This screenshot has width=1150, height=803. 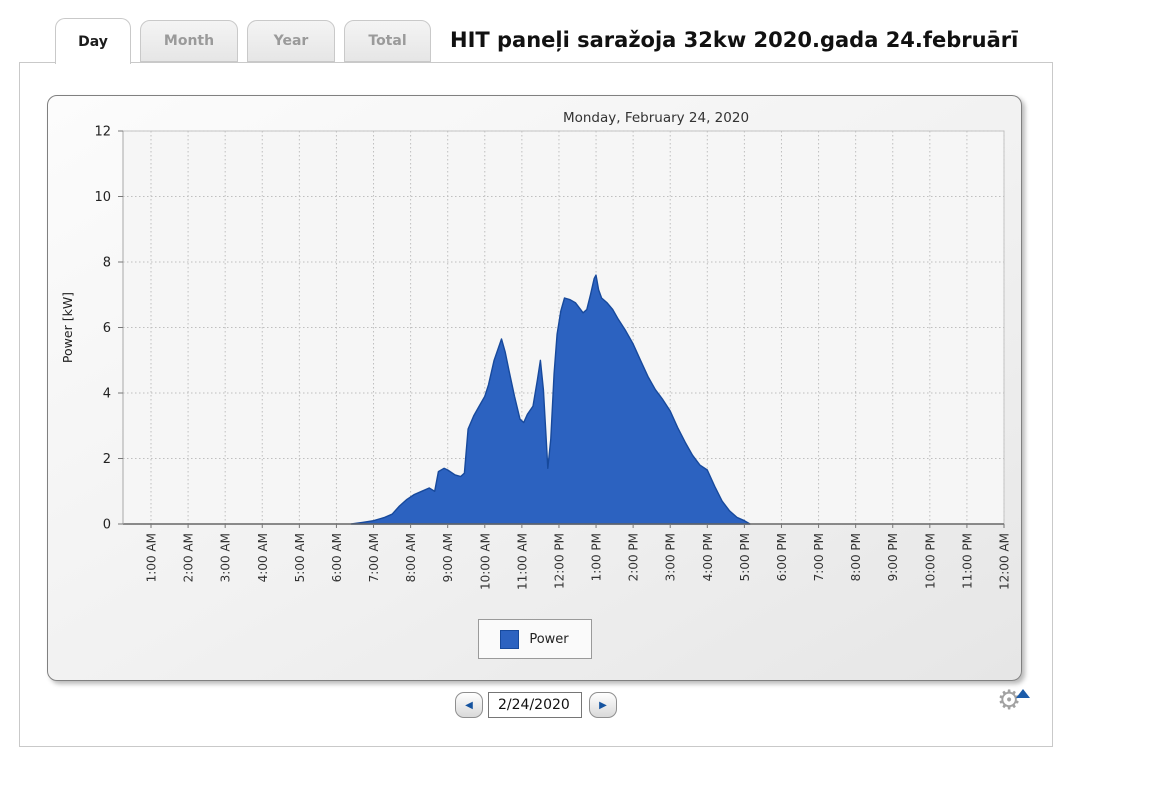 What do you see at coordinates (67, 327) in the screenshot?
I see `svg-text: Power [kW]` at bounding box center [67, 327].